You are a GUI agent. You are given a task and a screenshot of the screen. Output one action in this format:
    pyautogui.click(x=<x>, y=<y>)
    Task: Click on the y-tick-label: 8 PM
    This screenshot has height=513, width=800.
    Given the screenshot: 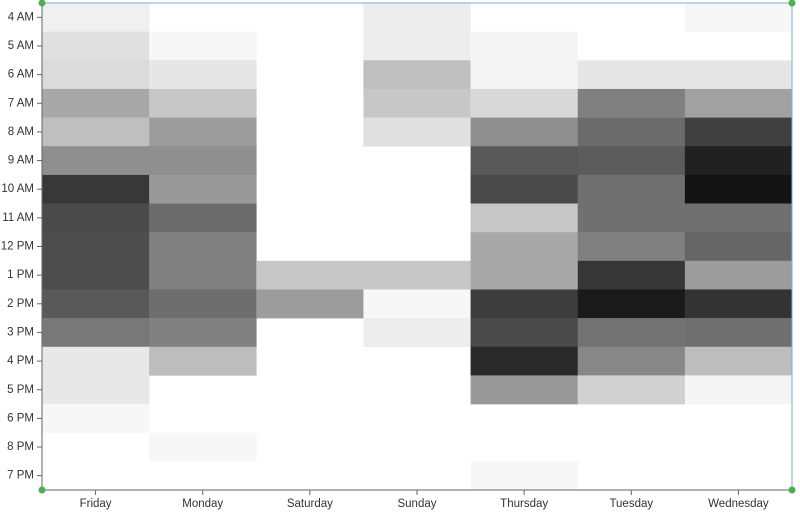 What is the action you would take?
    pyautogui.click(x=20, y=447)
    